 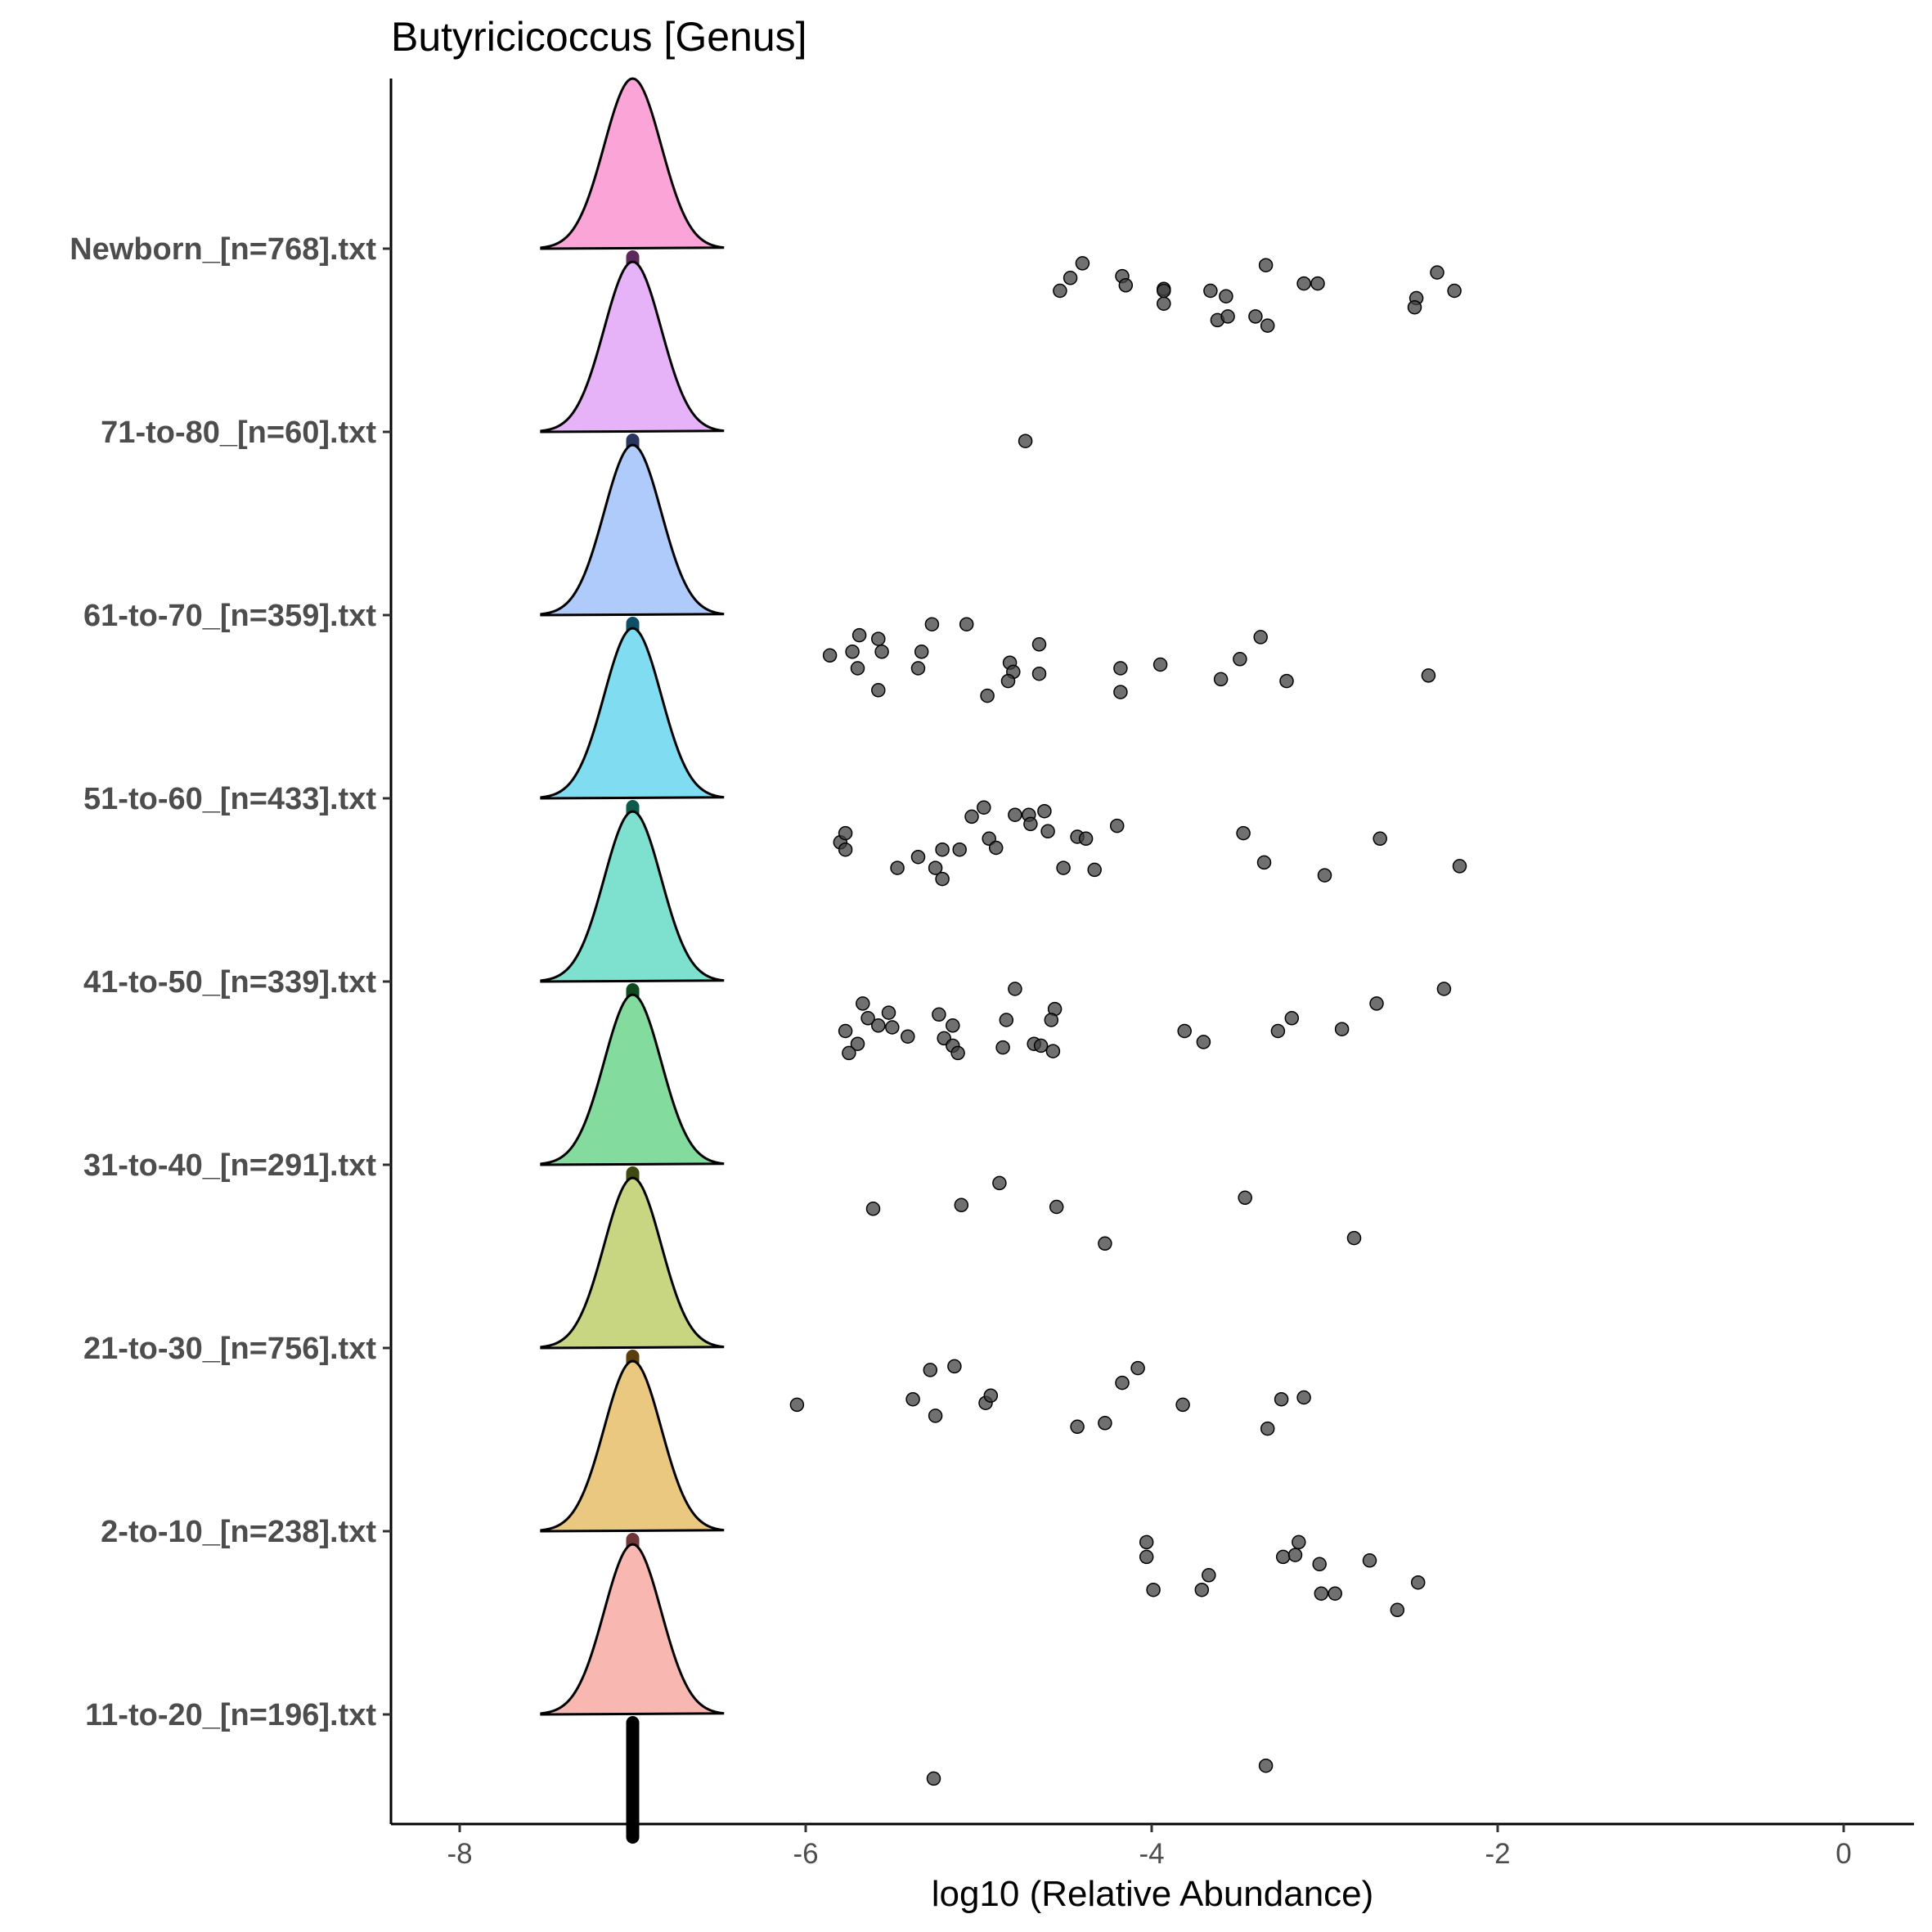 What do you see at coordinates (460, 1854) in the screenshot?
I see `x-tick-label-0: -8` at bounding box center [460, 1854].